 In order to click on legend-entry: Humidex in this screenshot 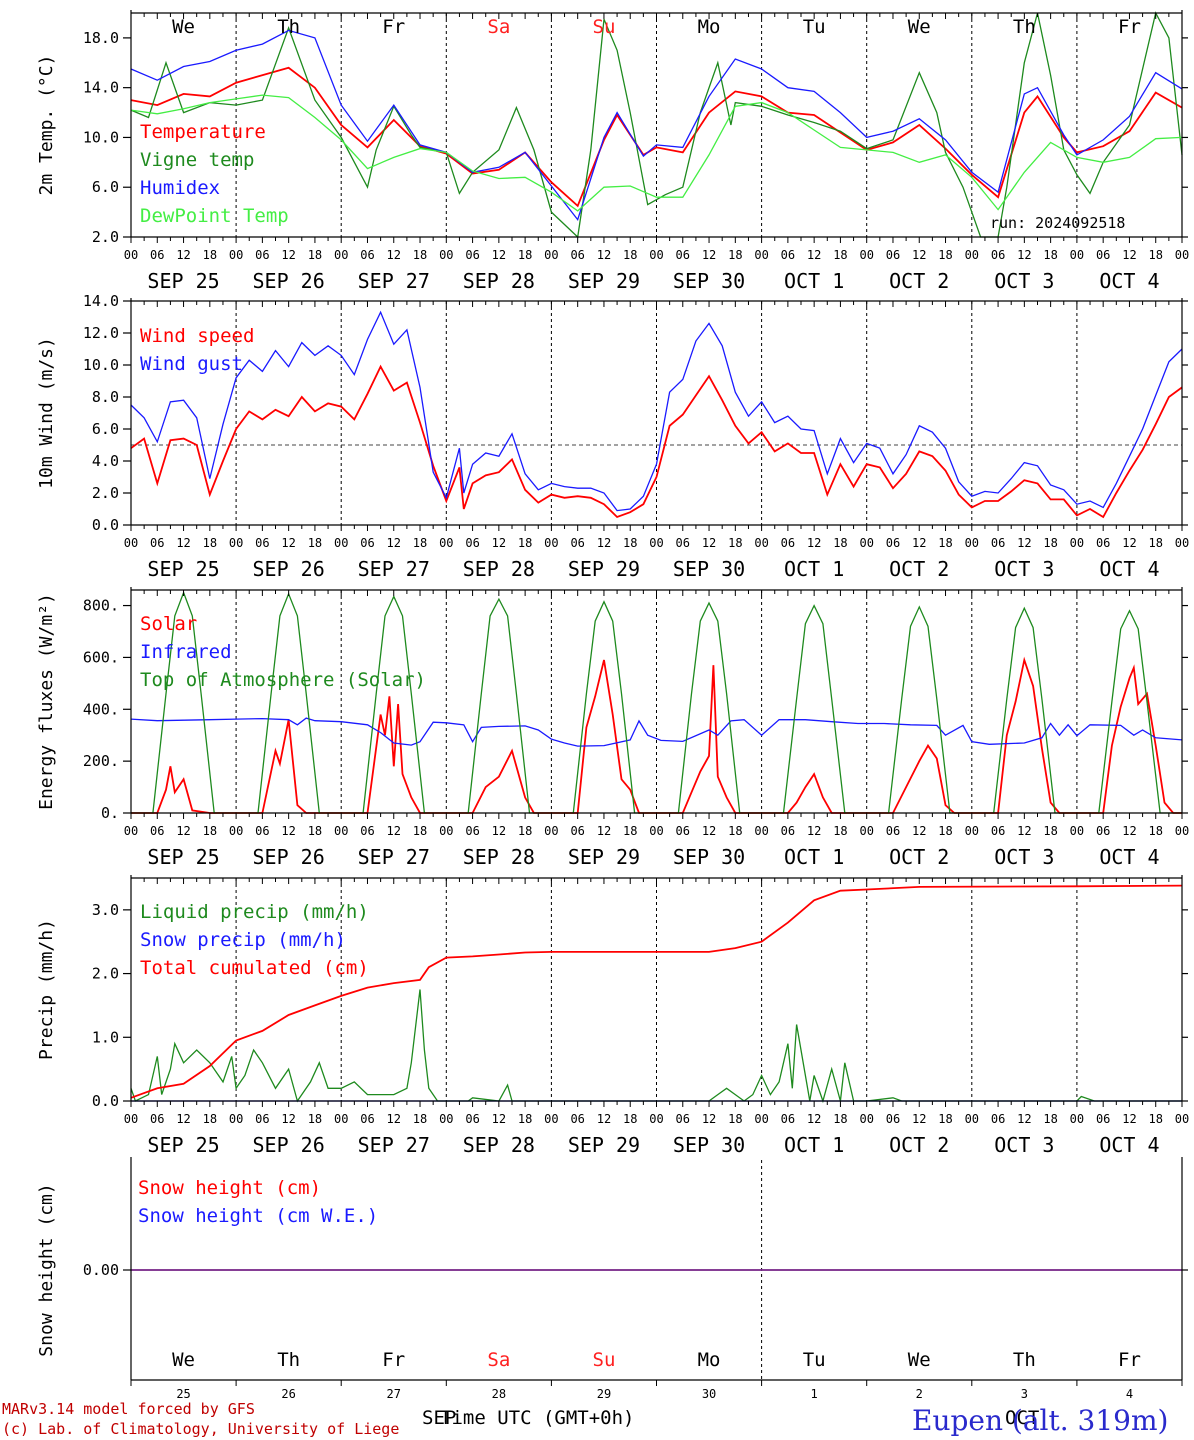, I will do `click(180, 188)`.